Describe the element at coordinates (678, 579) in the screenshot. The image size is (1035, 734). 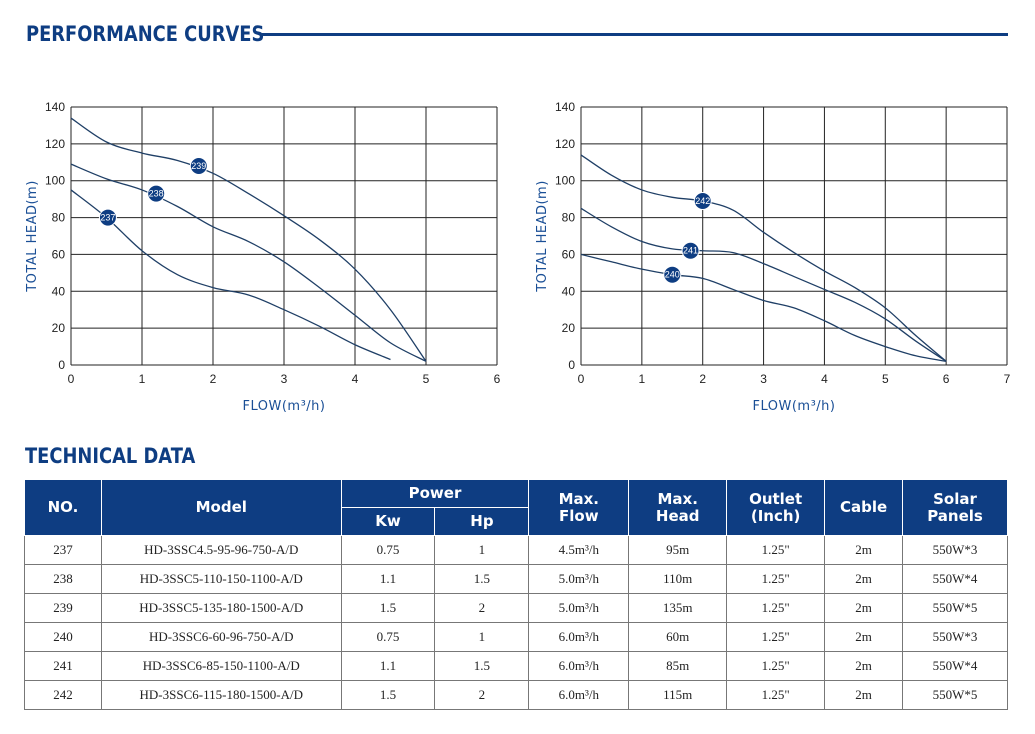
I see `cell-max-head: 110m` at that location.